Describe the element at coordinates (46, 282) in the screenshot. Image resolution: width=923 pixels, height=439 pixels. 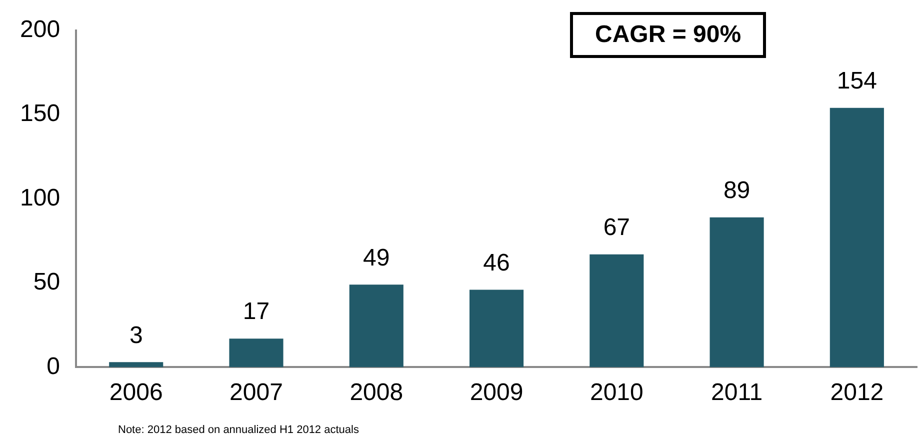
I see `y-tick-label: 50` at that location.